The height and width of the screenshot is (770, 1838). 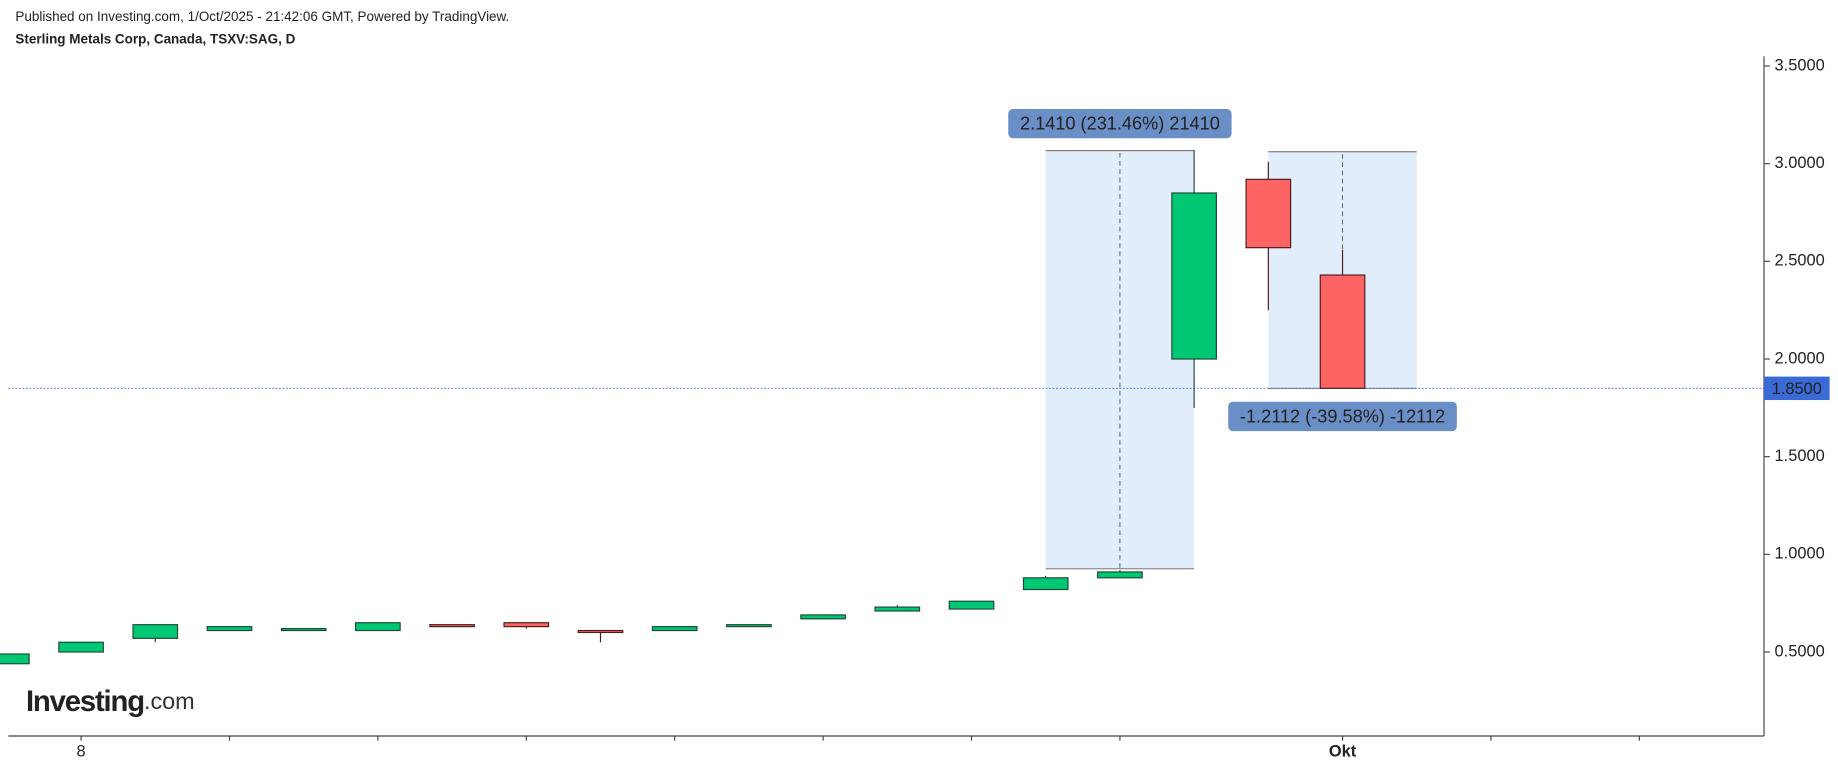 I want to click on x-tick-label: 8, so click(x=81, y=752).